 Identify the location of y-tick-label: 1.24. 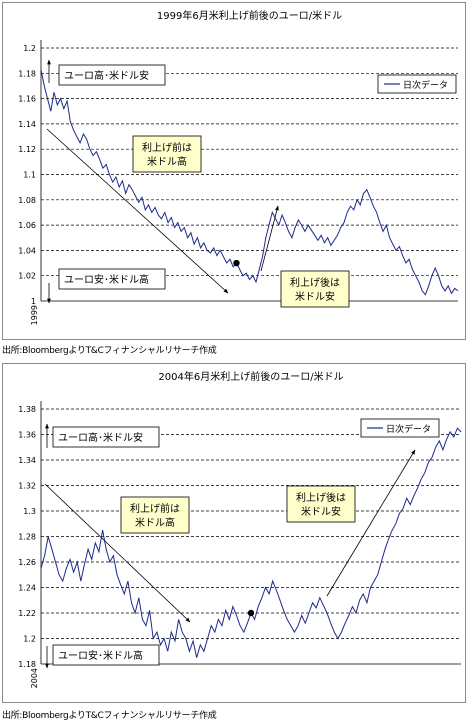
(27, 588).